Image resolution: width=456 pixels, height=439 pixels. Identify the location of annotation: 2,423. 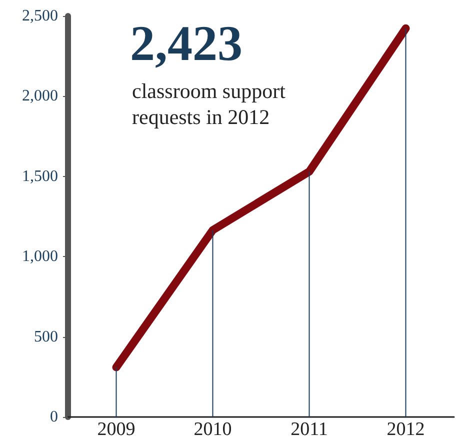
(186, 43).